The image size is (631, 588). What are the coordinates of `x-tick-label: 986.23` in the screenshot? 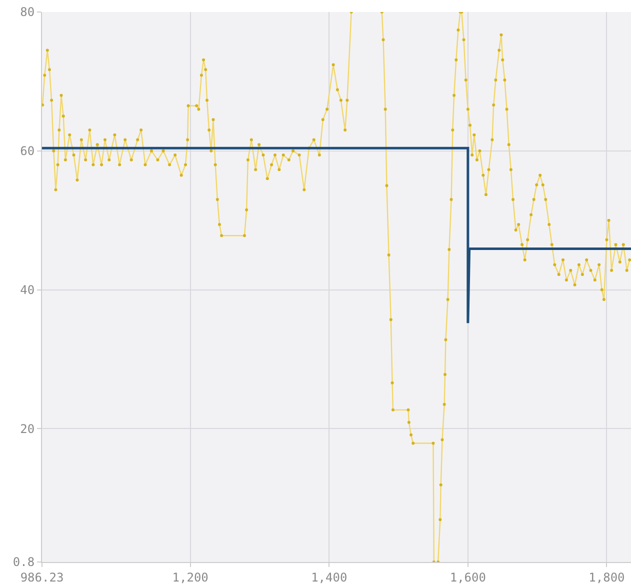 It's located at (42, 577).